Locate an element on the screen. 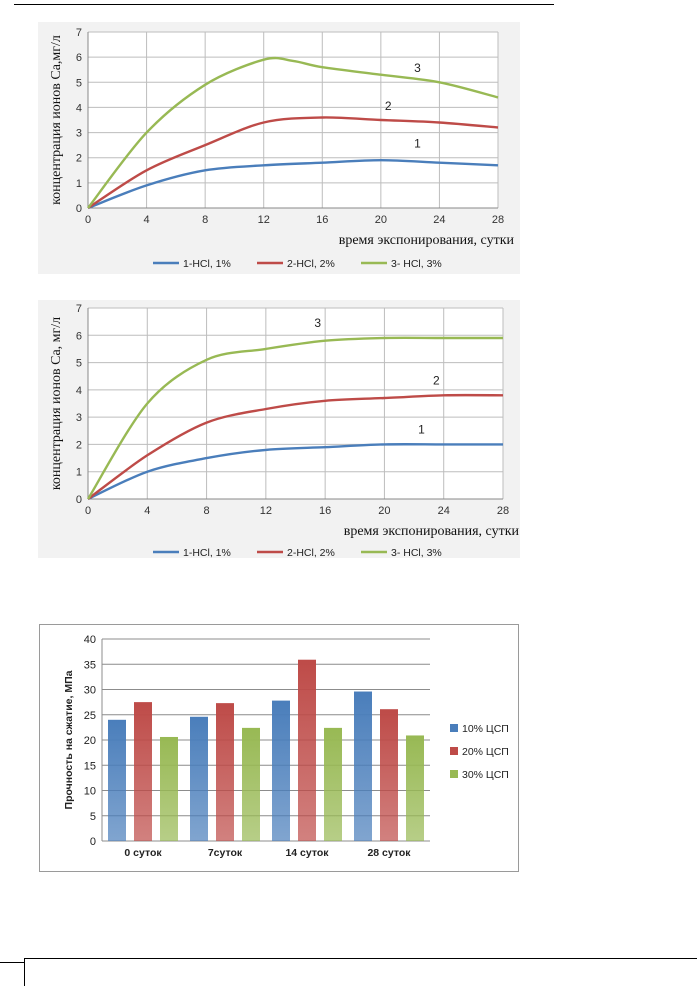 The width and height of the screenshot is (697, 986). chart3-ytick-label: 25 is located at coordinates (90, 716).